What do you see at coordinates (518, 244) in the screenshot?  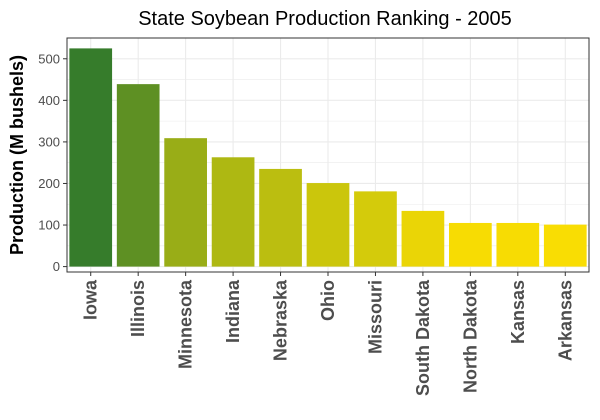 I see `bar-kansas` at bounding box center [518, 244].